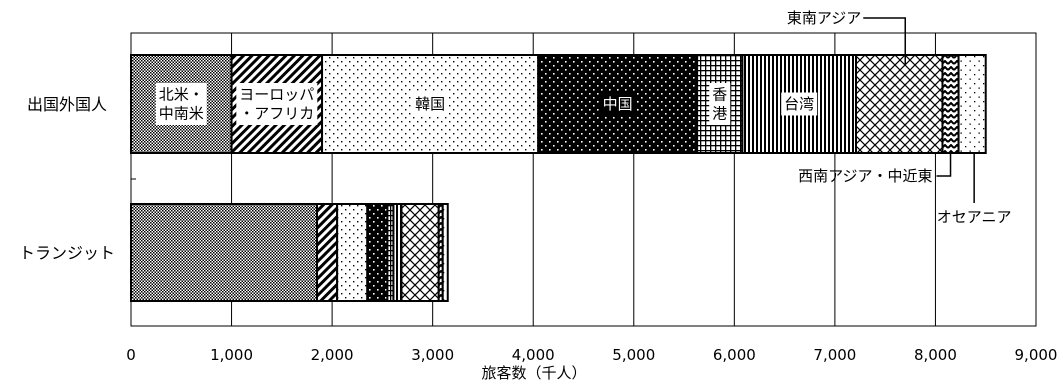  I want to click on x-tick-label: 2,000, so click(332, 355).